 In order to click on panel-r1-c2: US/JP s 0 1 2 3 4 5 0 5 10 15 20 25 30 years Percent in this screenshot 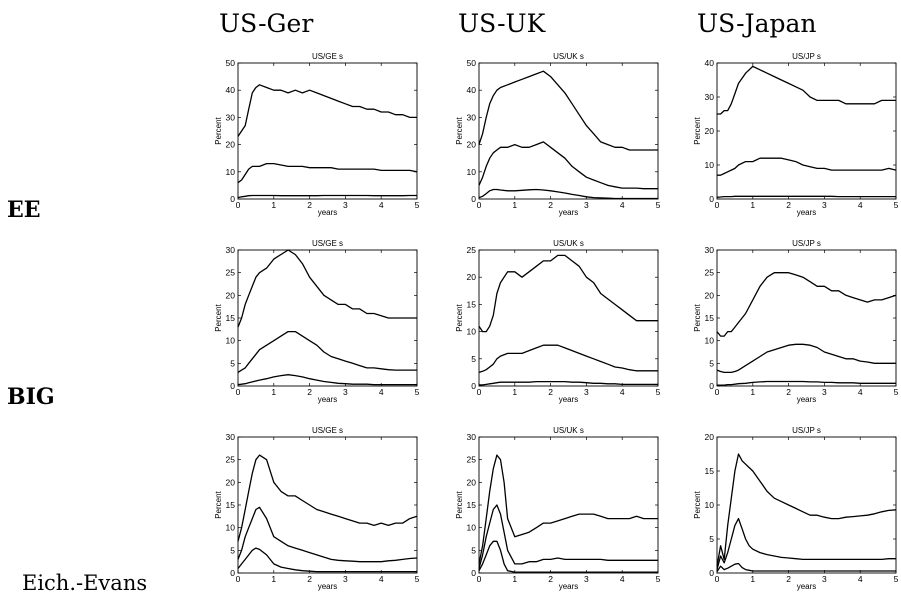, I will do `click(796, 321)`.